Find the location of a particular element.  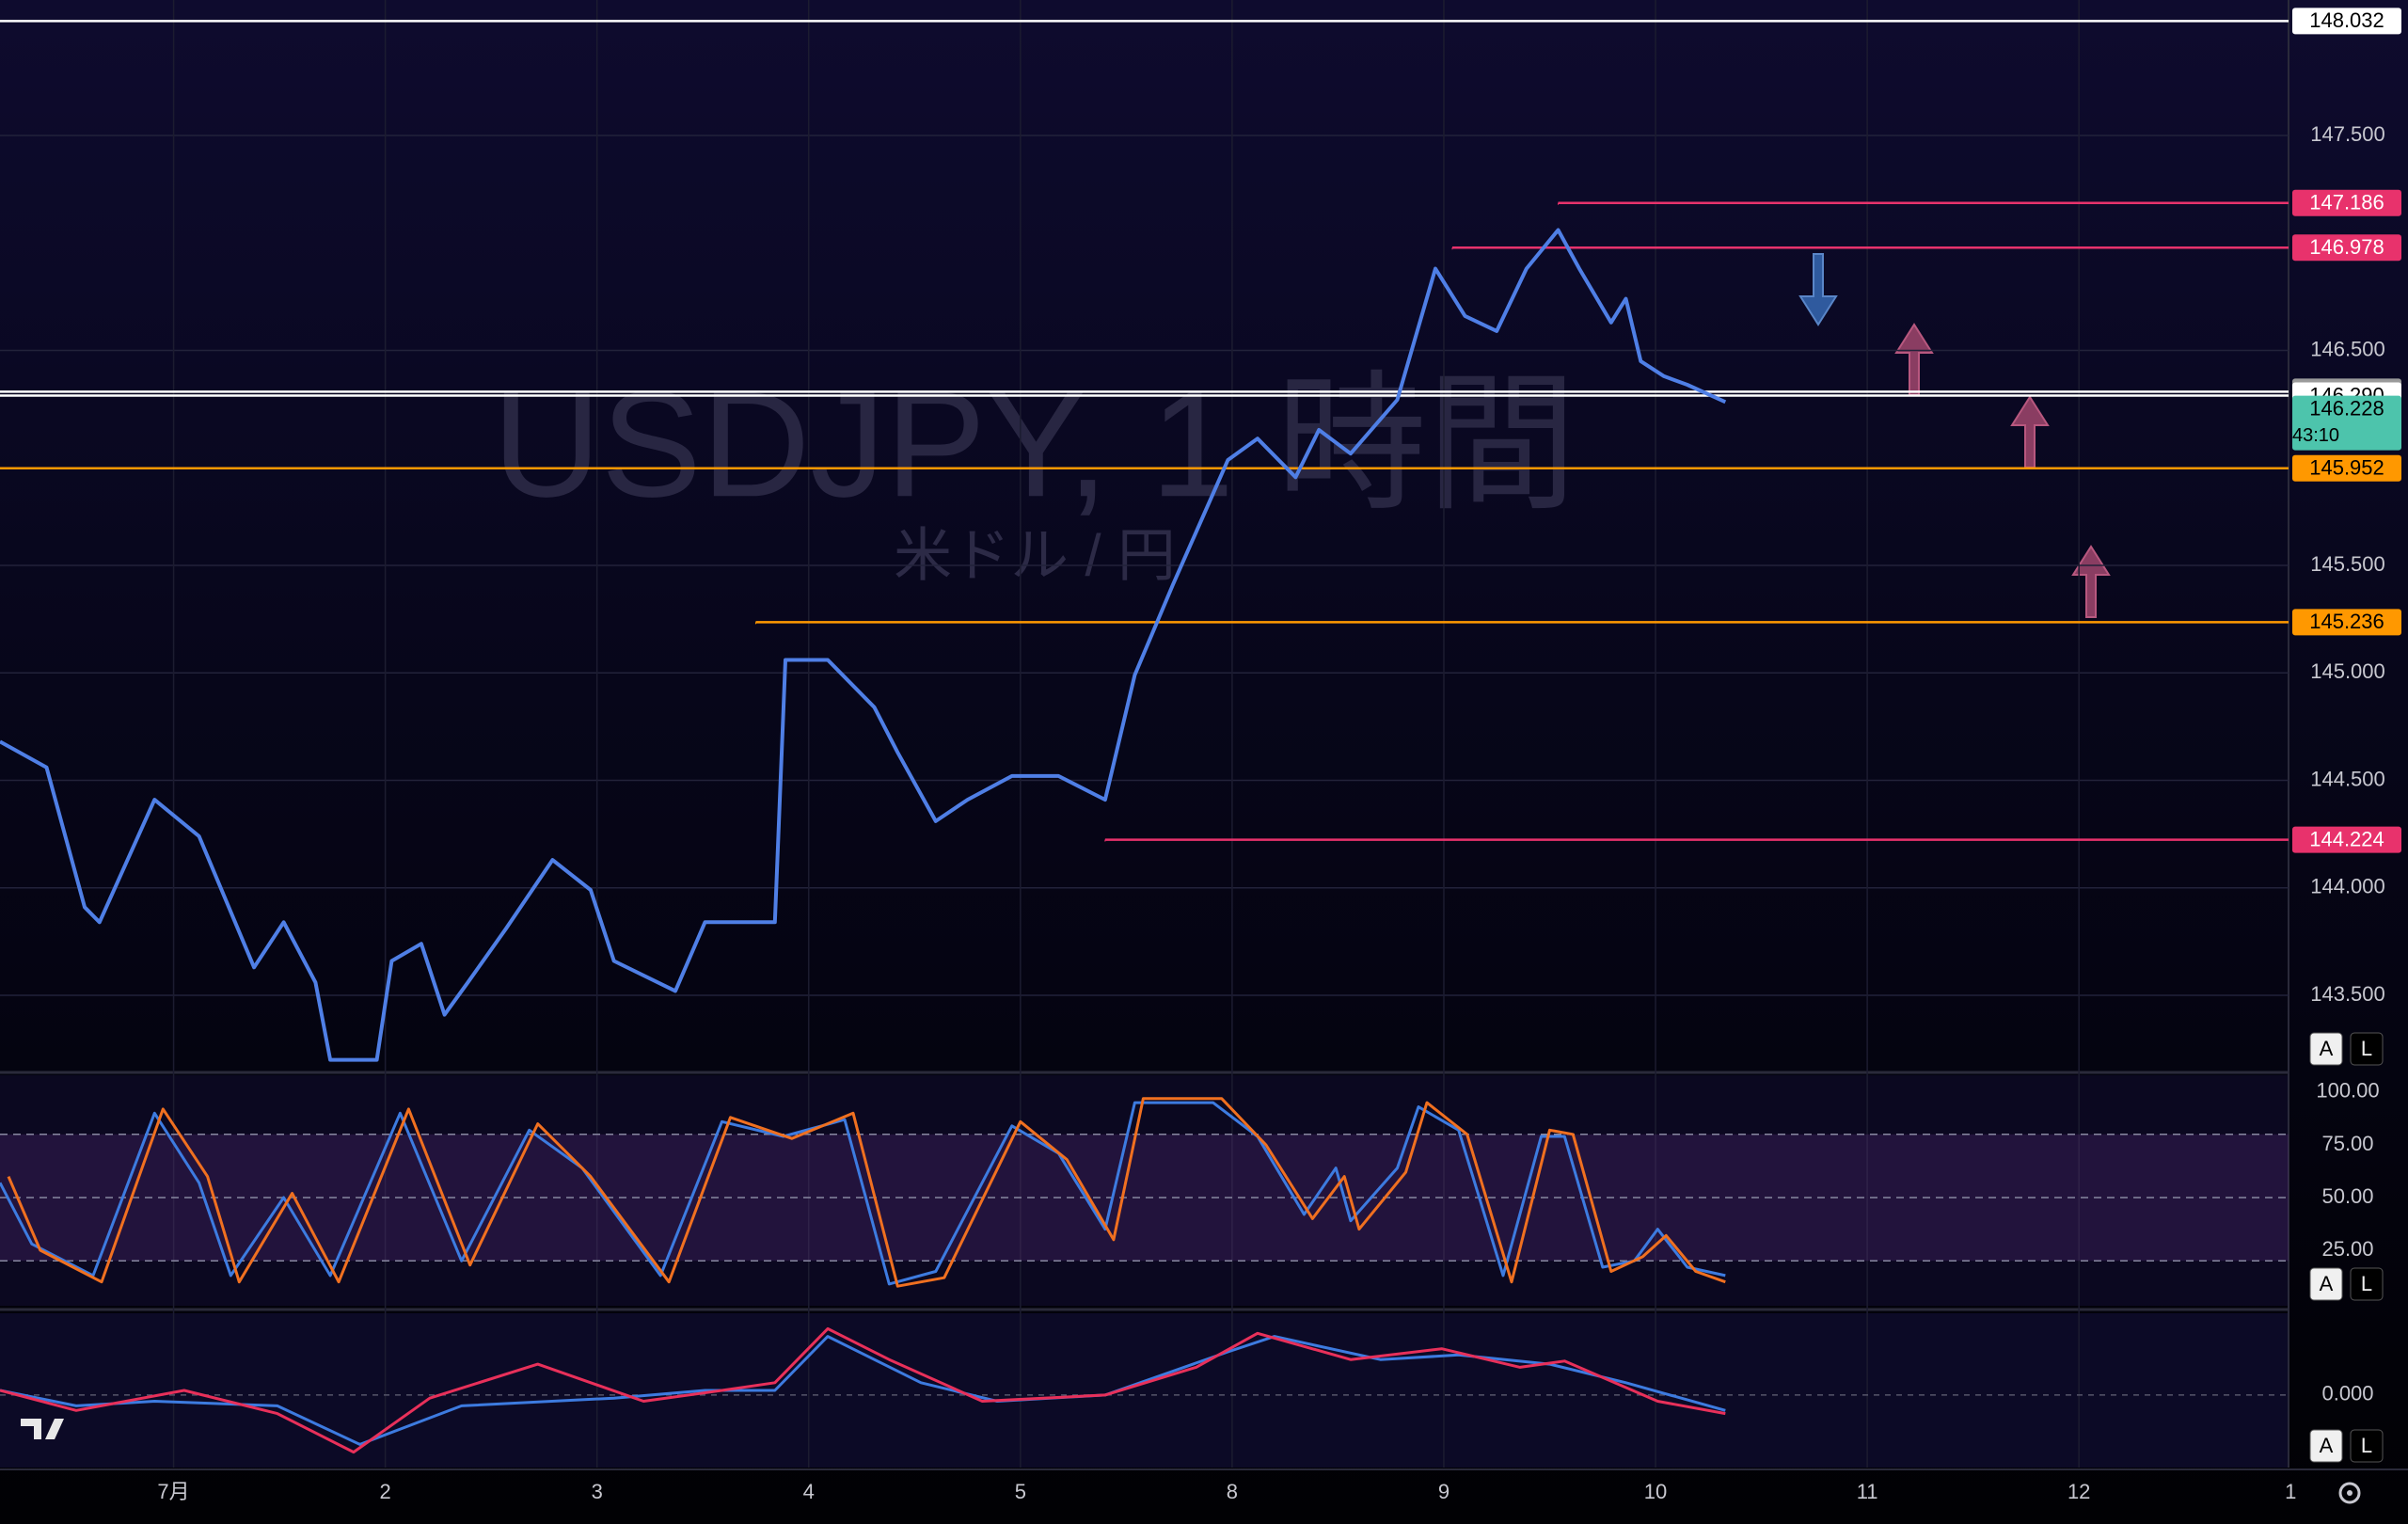

y-tick-label: 147.500 is located at coordinates (2347, 134).